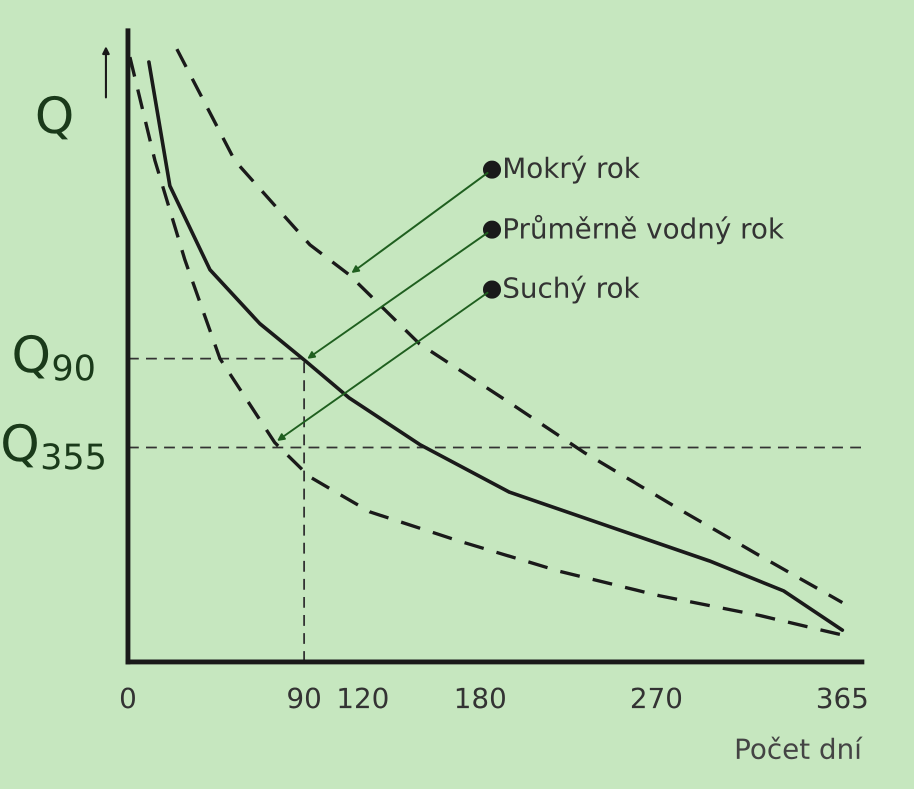  I want to click on x-tick-label: 180, so click(480, 697).